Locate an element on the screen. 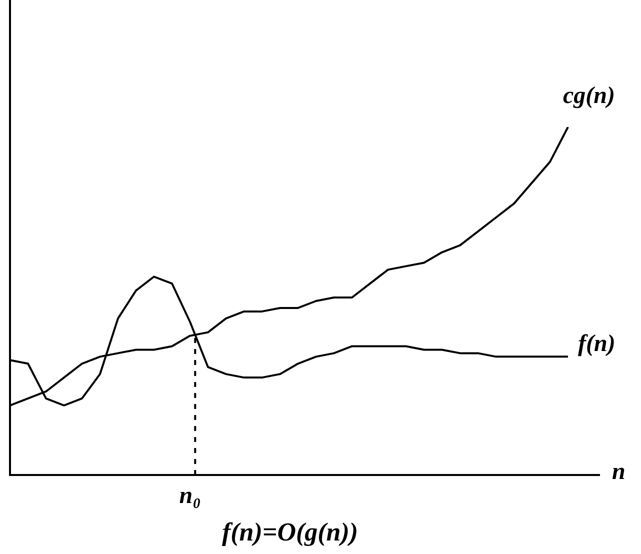  x-axis-title: n is located at coordinates (619, 472).